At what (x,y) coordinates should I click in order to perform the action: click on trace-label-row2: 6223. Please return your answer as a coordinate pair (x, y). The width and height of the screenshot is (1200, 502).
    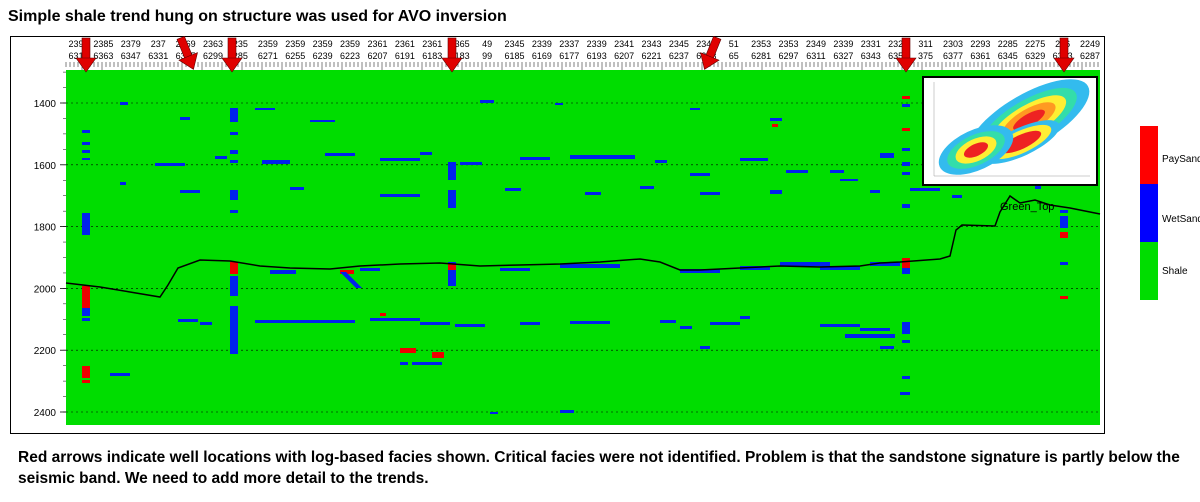
    Looking at the image, I should click on (350, 56).